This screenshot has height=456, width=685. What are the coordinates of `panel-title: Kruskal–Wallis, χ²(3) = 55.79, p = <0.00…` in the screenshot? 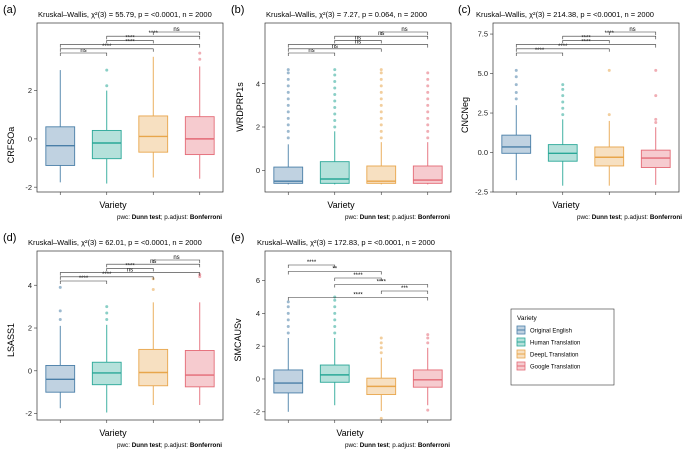 It's located at (125, 14).